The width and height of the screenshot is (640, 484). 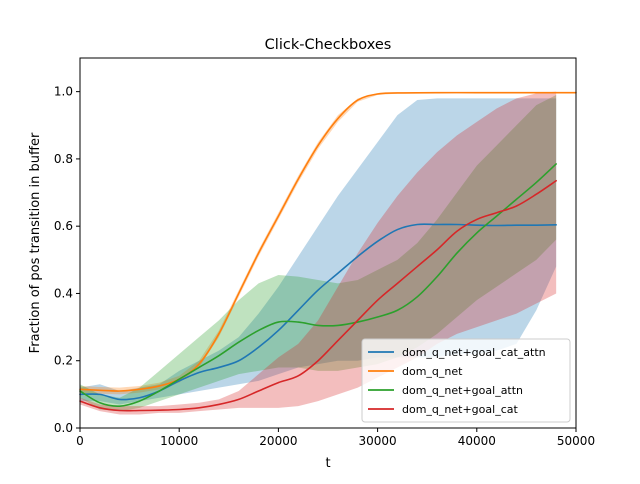 I want to click on x-tick-label: 40000, so click(x=477, y=441).